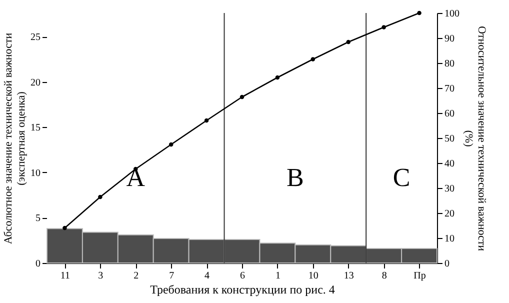  What do you see at coordinates (449, 239) in the screenshot?
I see `y2-tick-label: 10` at bounding box center [449, 239].